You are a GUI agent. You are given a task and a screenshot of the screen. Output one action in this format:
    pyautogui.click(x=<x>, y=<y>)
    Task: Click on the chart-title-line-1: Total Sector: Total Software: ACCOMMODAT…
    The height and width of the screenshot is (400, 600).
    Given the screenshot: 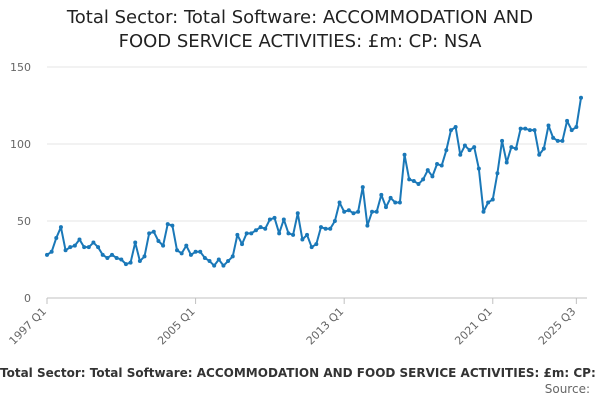 What is the action you would take?
    pyautogui.click(x=300, y=17)
    